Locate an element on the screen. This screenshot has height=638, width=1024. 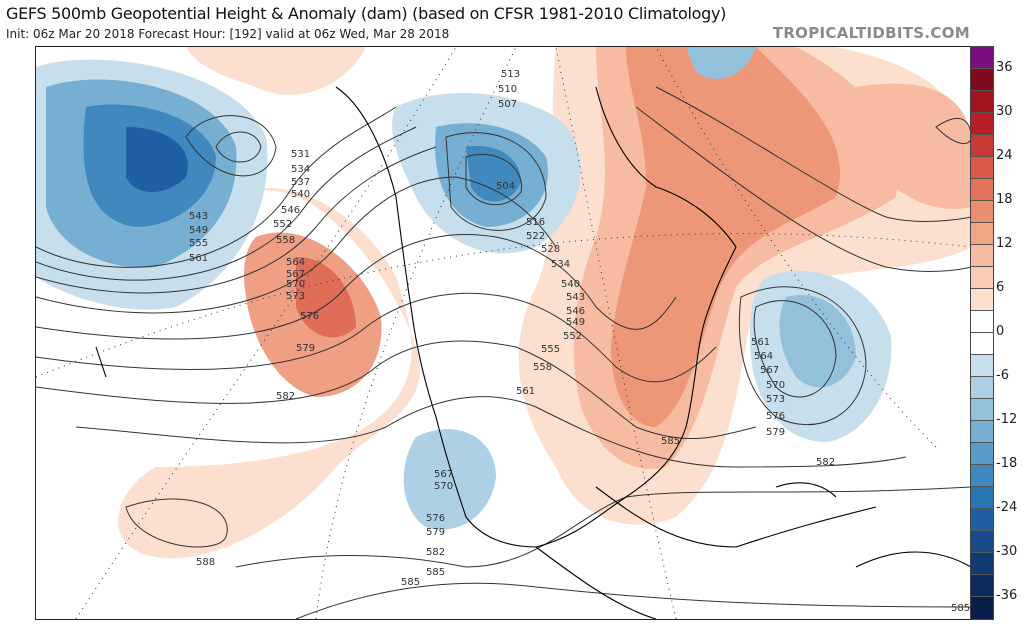
colorbar-tick: 30 is located at coordinates (1004, 111).